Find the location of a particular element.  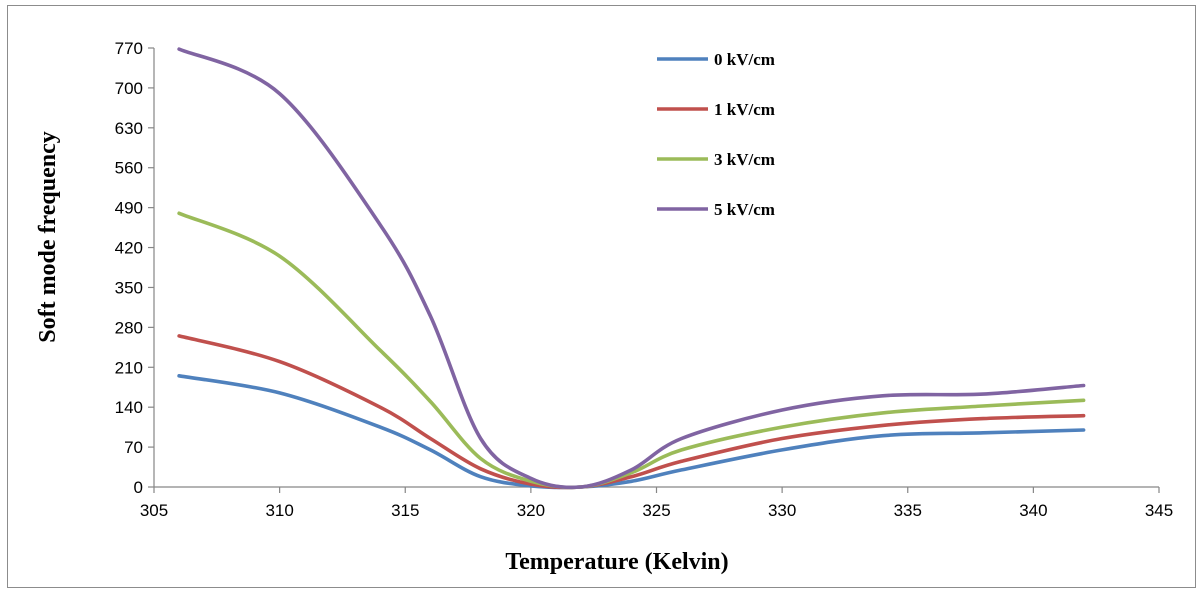

legend-label-3: 3 kV/cm is located at coordinates (744, 159).